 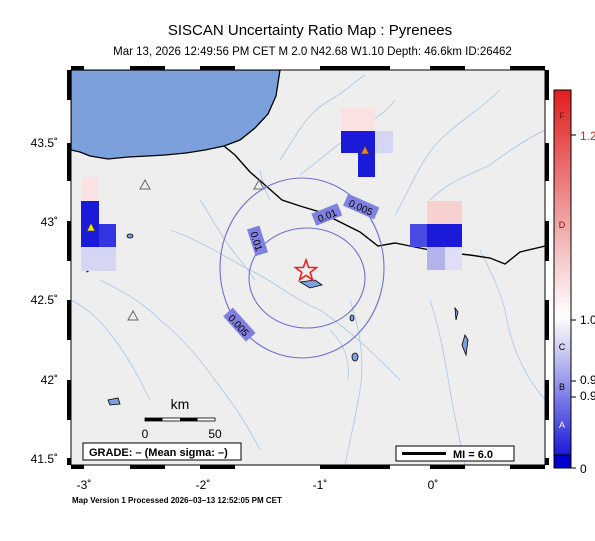 I want to click on lon-tick: -3˚, so click(x=84, y=485).